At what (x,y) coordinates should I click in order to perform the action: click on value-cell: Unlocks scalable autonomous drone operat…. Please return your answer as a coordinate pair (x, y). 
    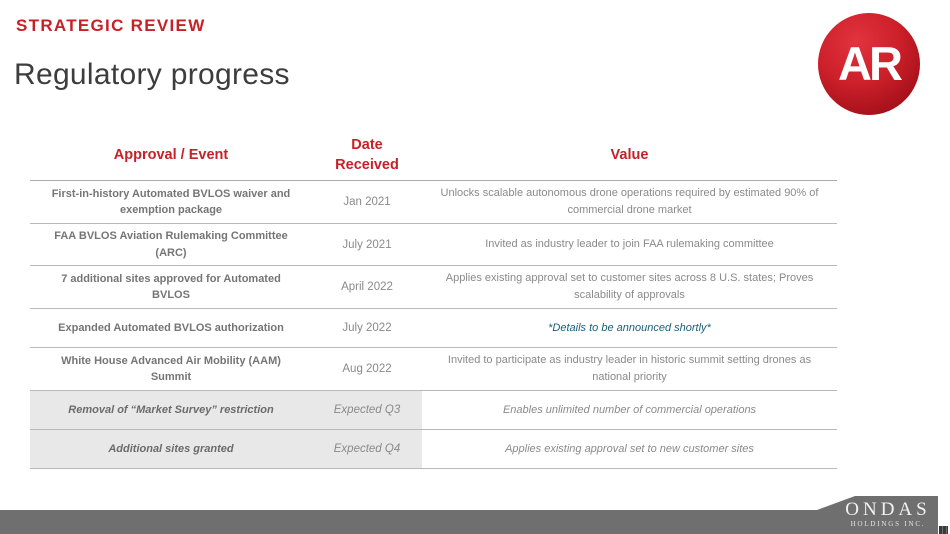
    Looking at the image, I should click on (629, 203).